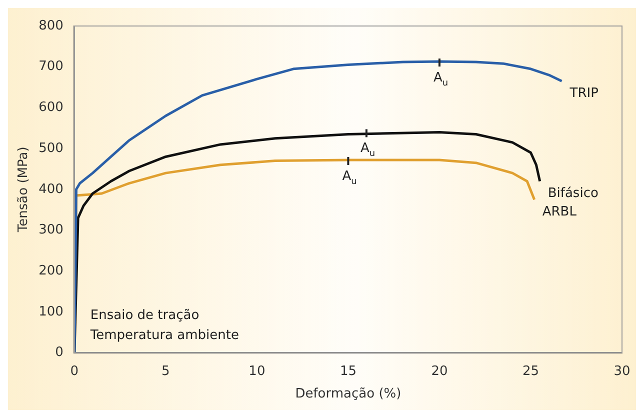 This screenshot has height=418, width=644. I want to click on y-tick-label: 700, so click(51, 66).